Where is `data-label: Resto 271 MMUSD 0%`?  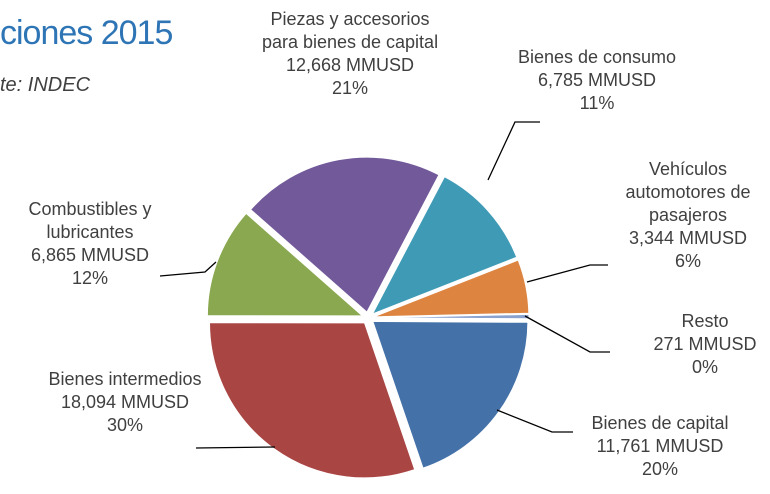 data-label: Resto 271 MMUSD 0% is located at coordinates (690, 344).